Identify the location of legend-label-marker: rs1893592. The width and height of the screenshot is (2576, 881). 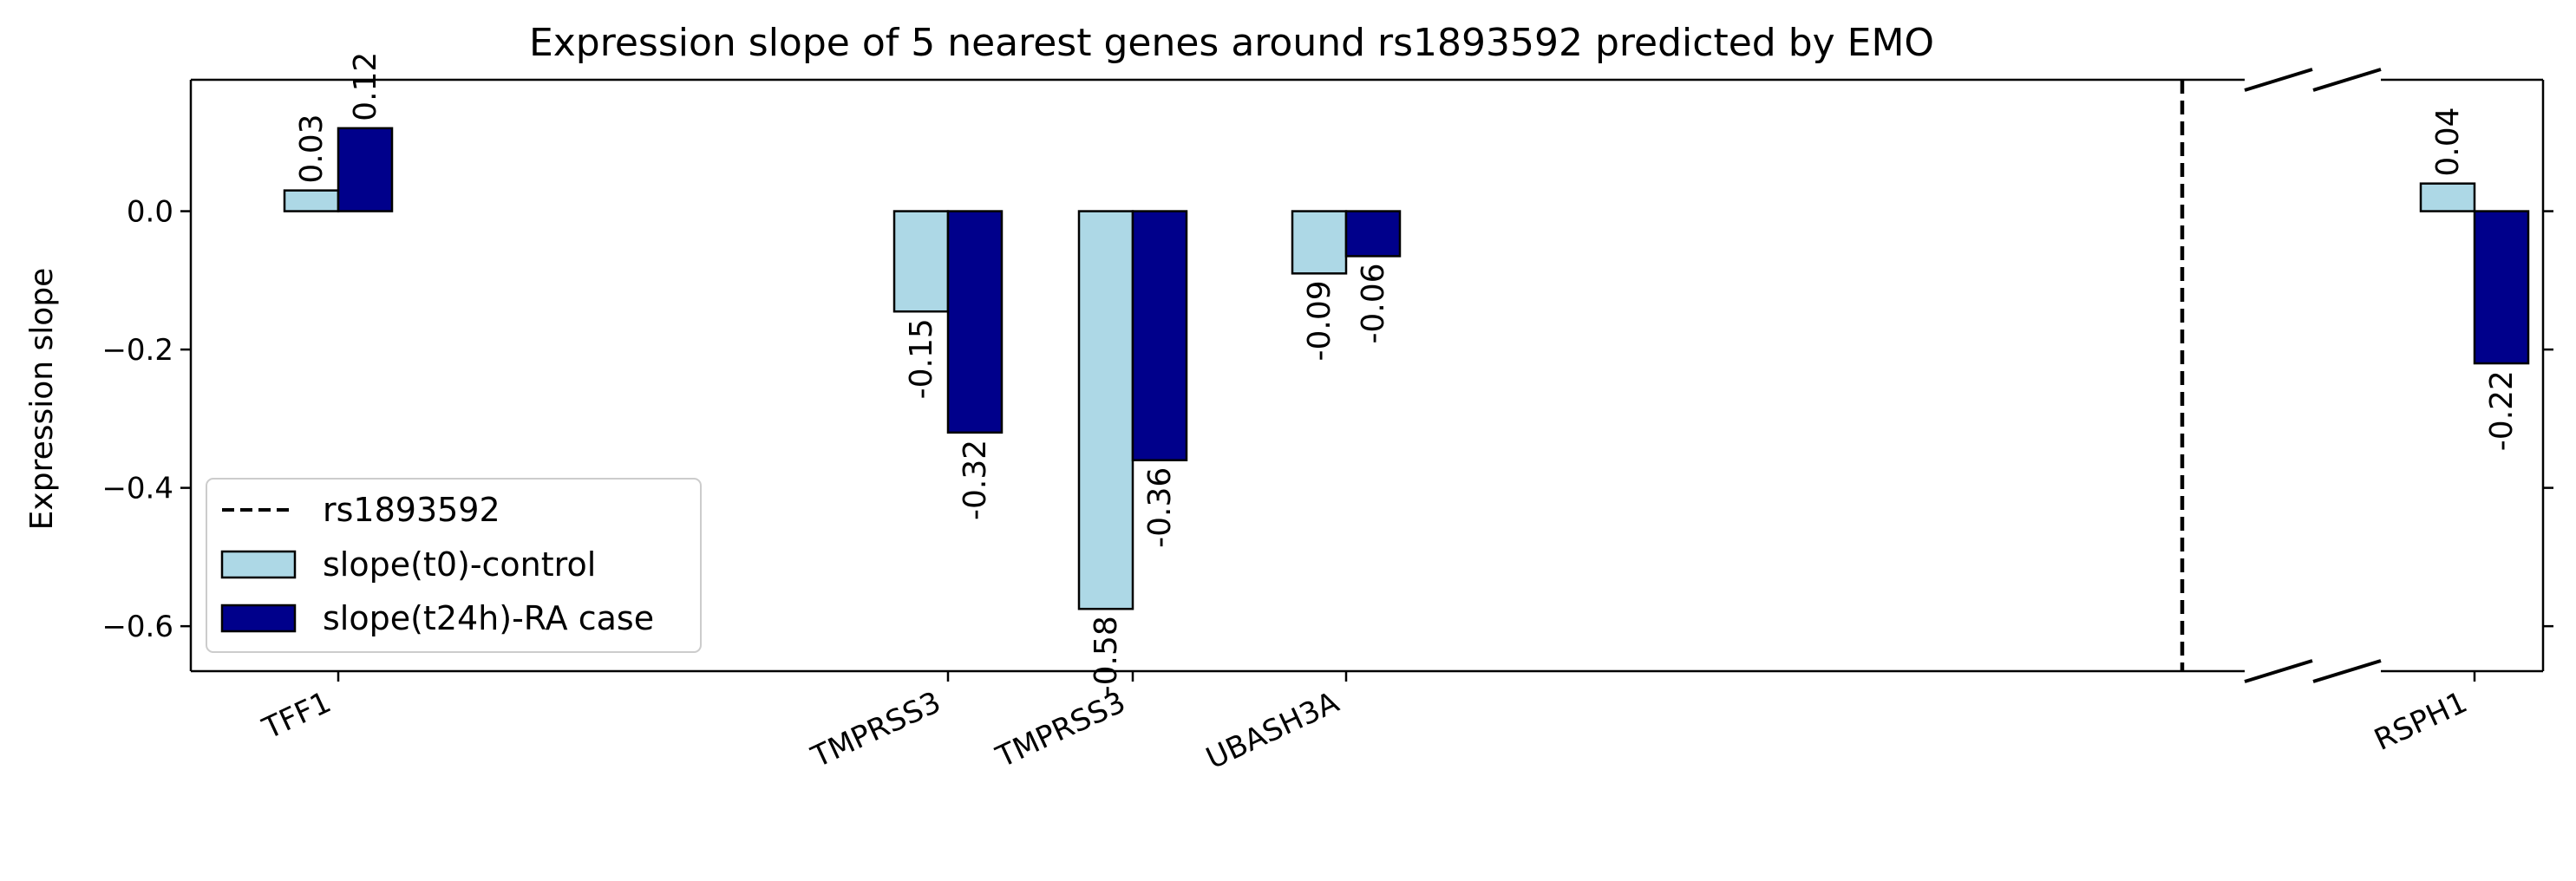
(411, 510).